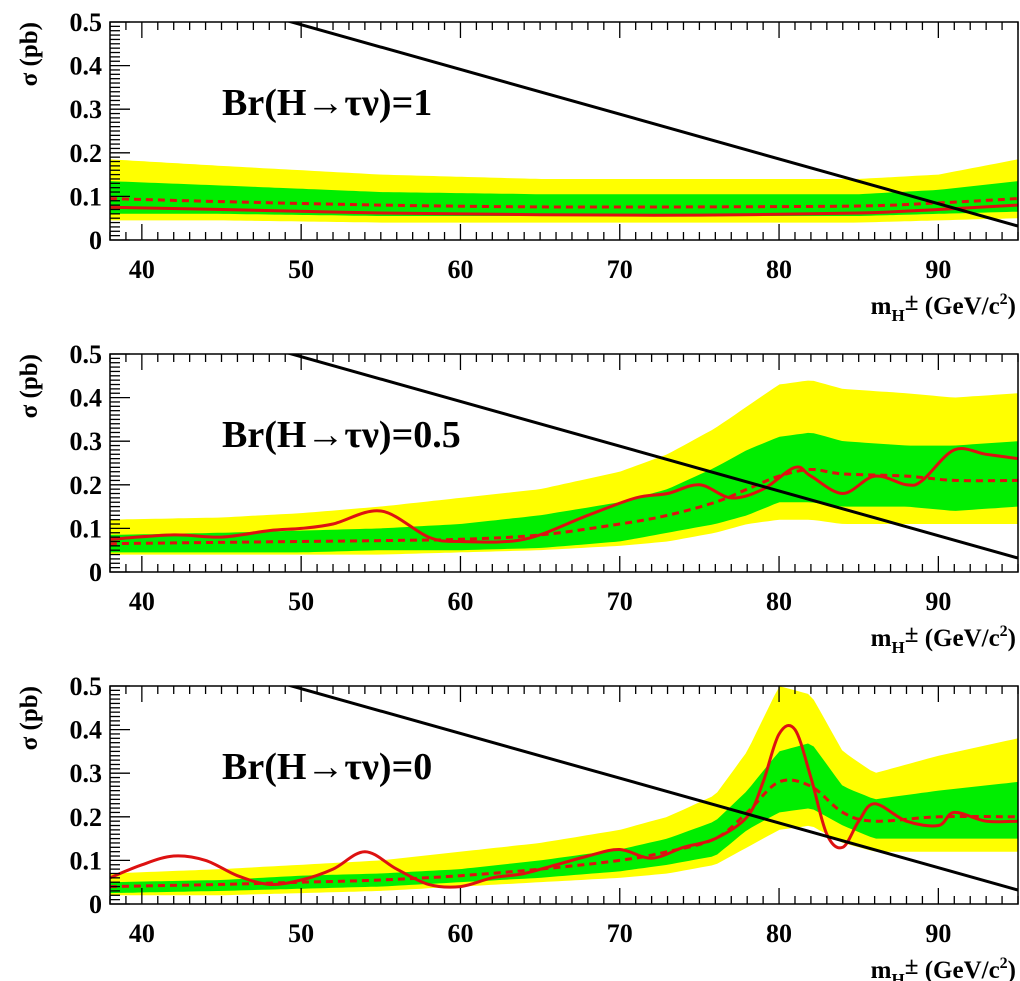 This screenshot has height=981, width=1020. I want to click on branching-ratio-annotation: Br(H→τν)=0.5, so click(341, 435).